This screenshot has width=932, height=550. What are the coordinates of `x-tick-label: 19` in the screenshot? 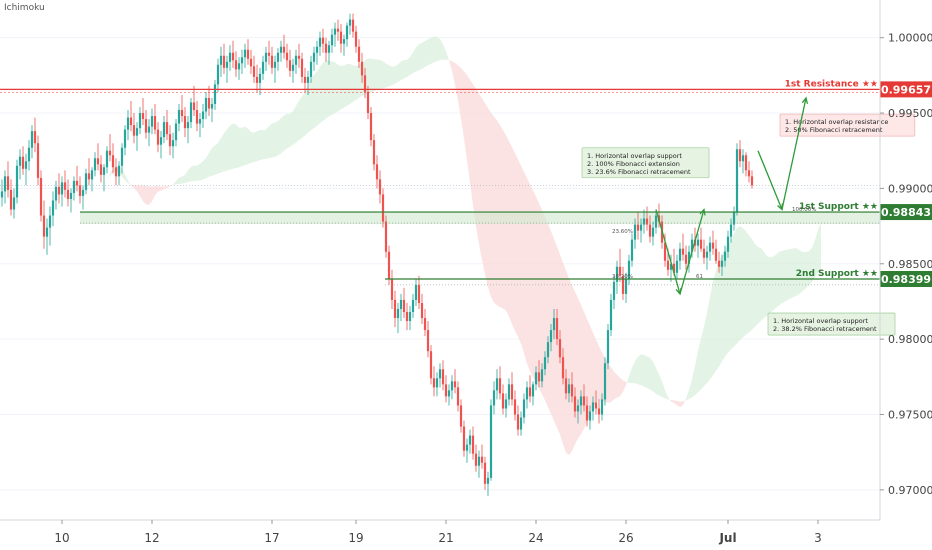 It's located at (355, 538).